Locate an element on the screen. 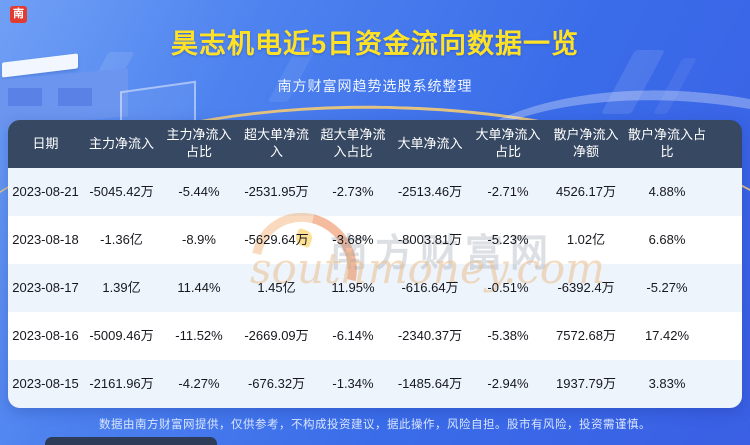  table-cell: -6.14% is located at coordinates (353, 335).